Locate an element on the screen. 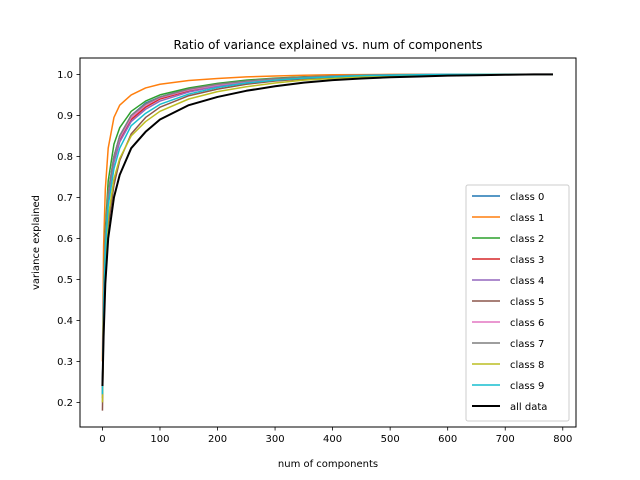 The height and width of the screenshot is (480, 640). y-tick-label: 0.8 is located at coordinates (65, 157).